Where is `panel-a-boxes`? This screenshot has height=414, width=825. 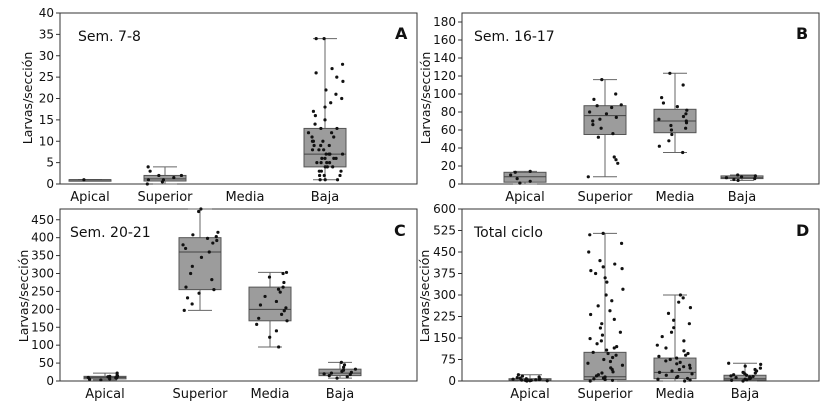
panel-a-boxes is located at coordinates (207, 111).